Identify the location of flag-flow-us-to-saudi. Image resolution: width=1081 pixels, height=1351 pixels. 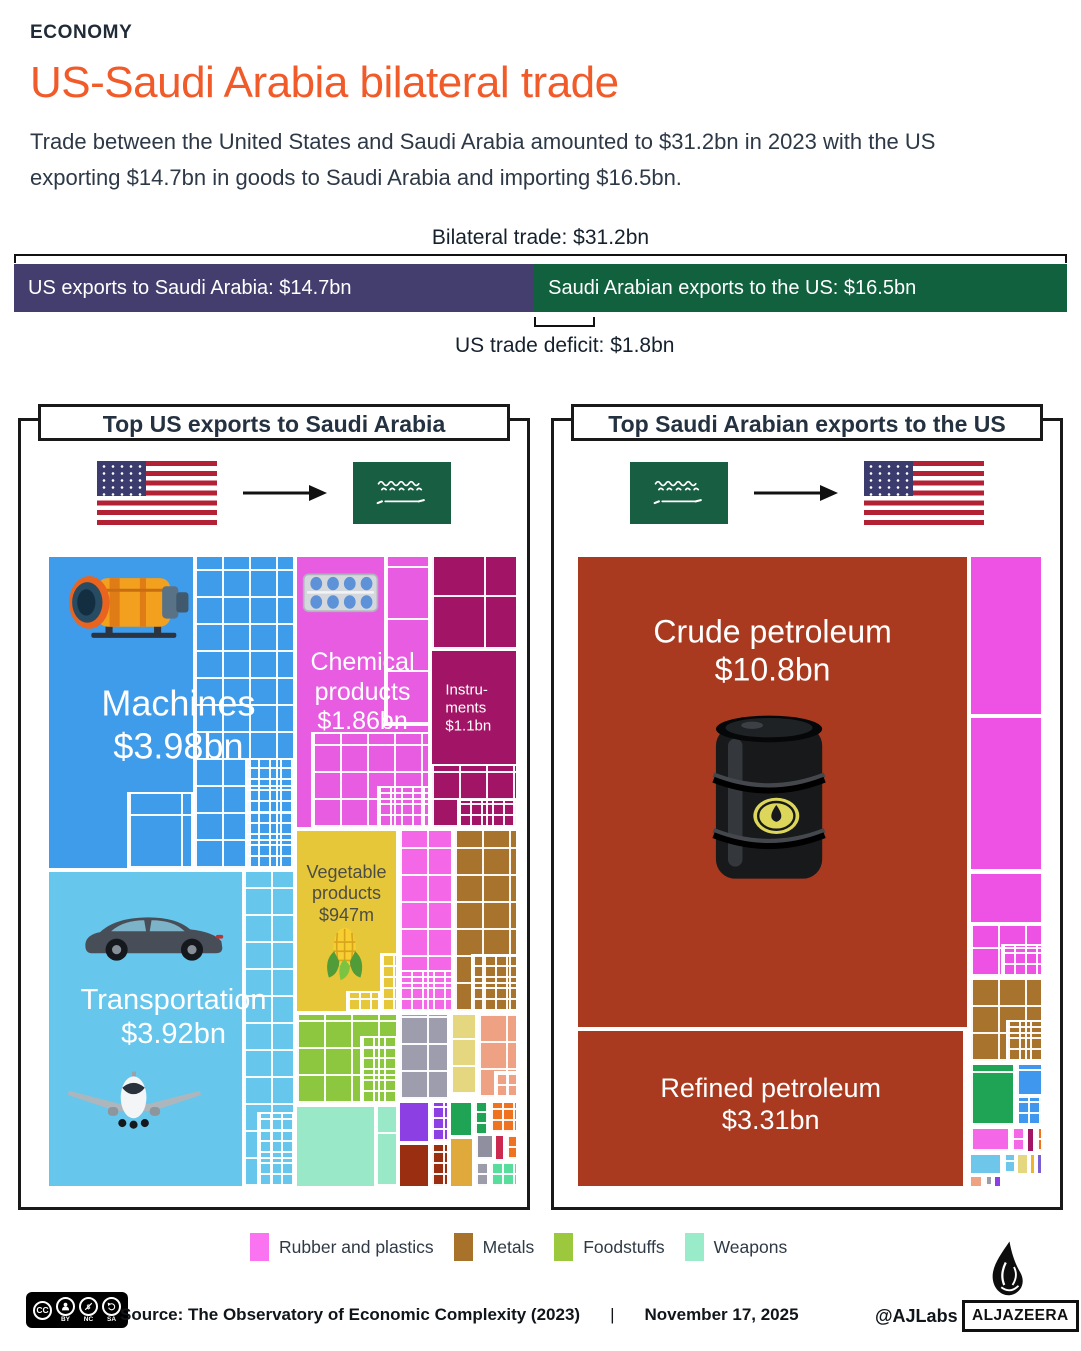
(274, 493).